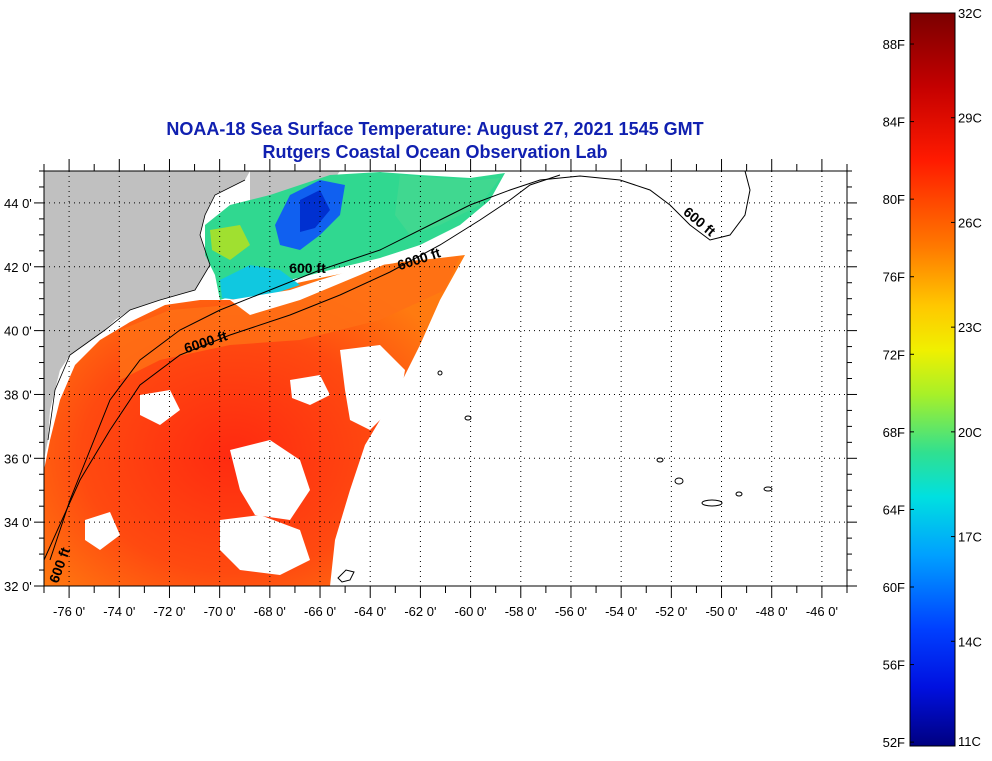 The image size is (992, 761). I want to click on colorbar-label-fahrenheit: 76F, so click(894, 277).